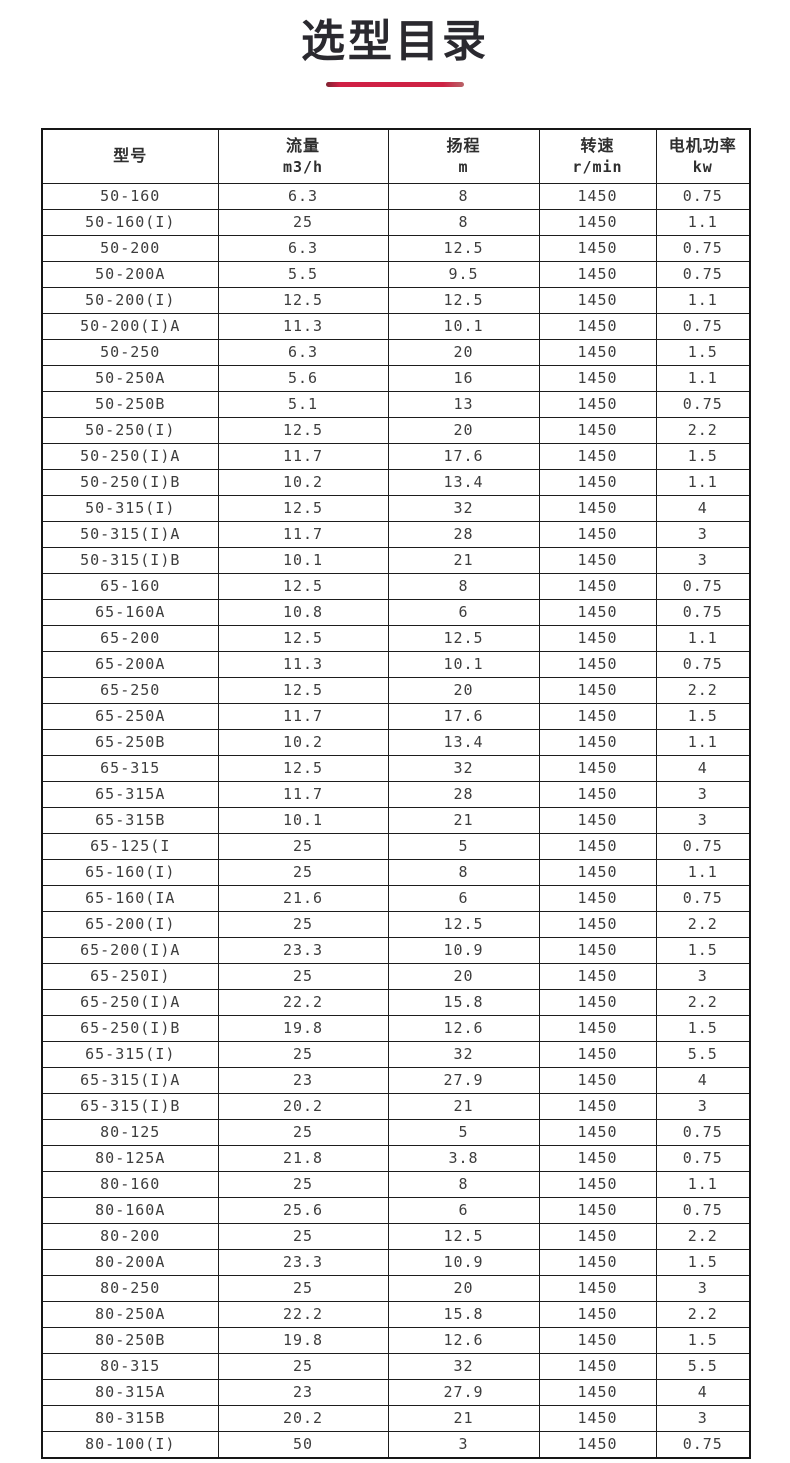 This screenshot has height=1463, width=790. Describe the element at coordinates (396, 1314) in the screenshot. I see `table-row: 80-250A 22.2 15.8 1450 2.2` at that location.